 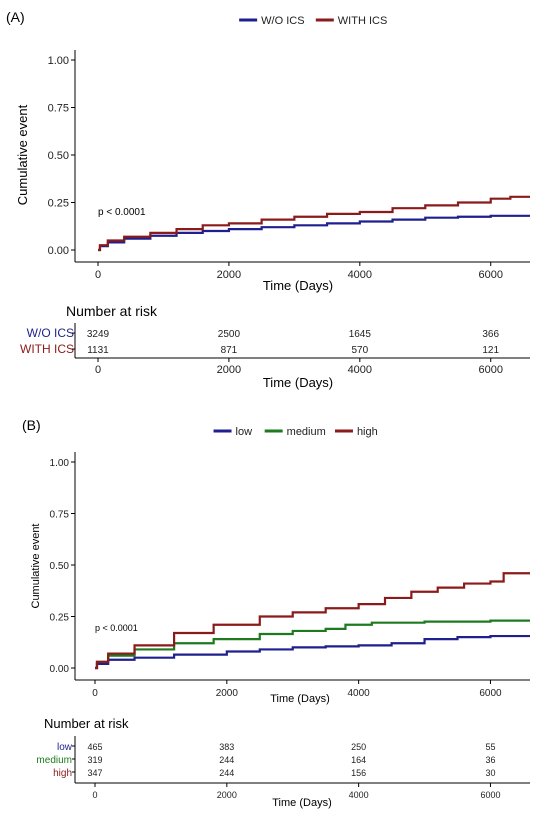 What do you see at coordinates (86, 723) in the screenshot?
I see `panel-b-risk-title: Number at risk` at bounding box center [86, 723].